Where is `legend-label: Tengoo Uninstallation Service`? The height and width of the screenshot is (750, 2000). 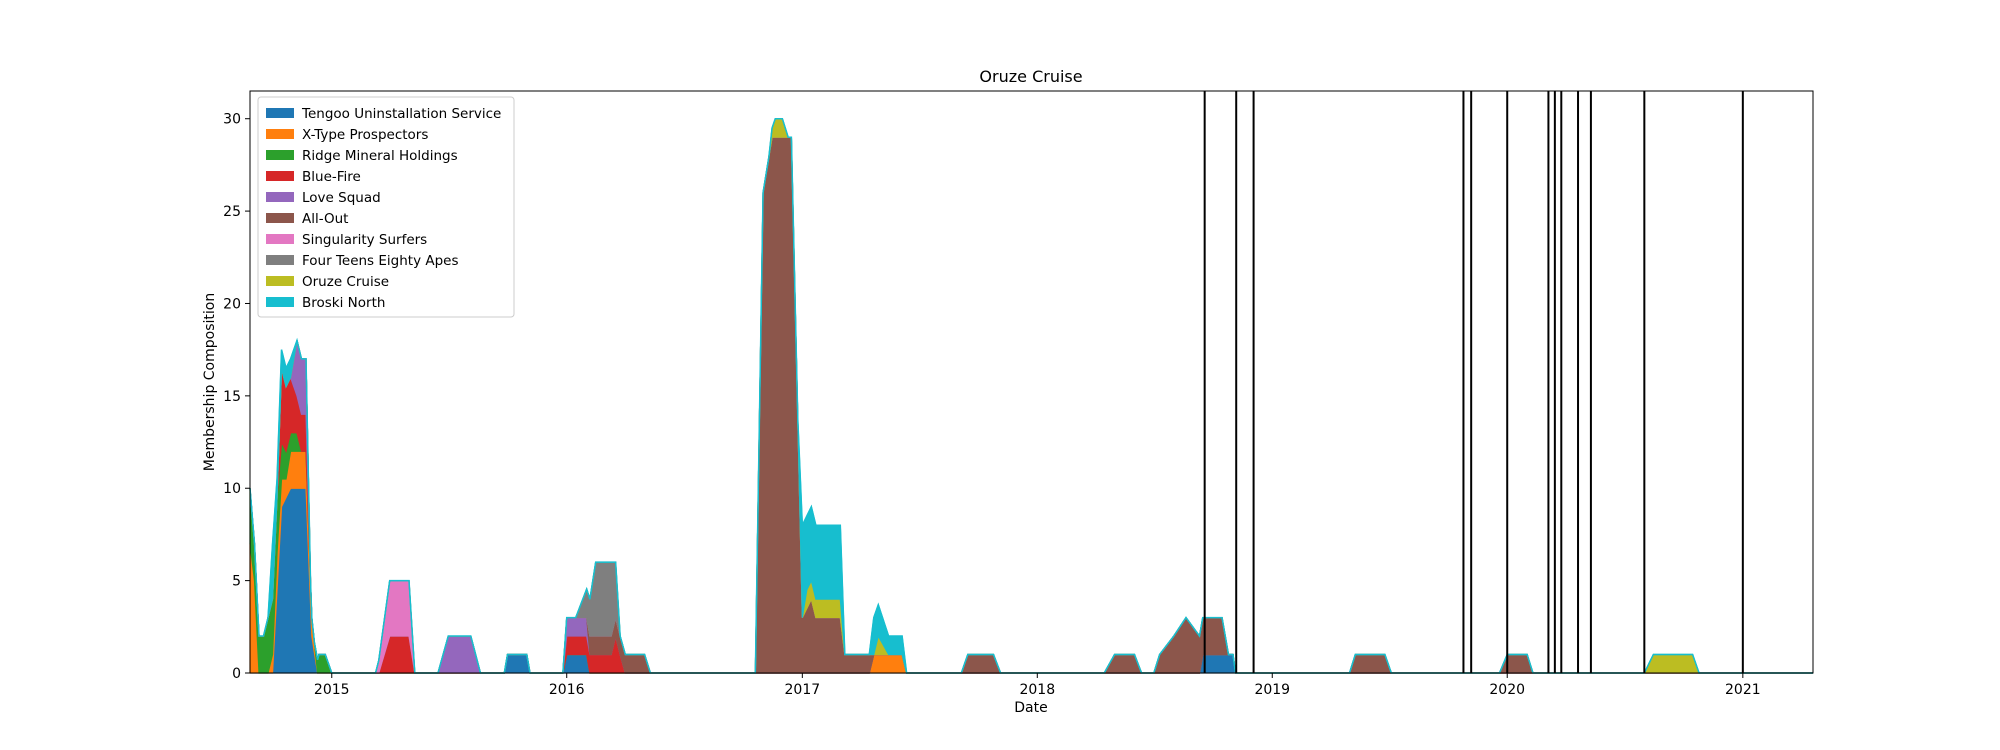 legend-label: Tengoo Uninstallation Service is located at coordinates (401, 114).